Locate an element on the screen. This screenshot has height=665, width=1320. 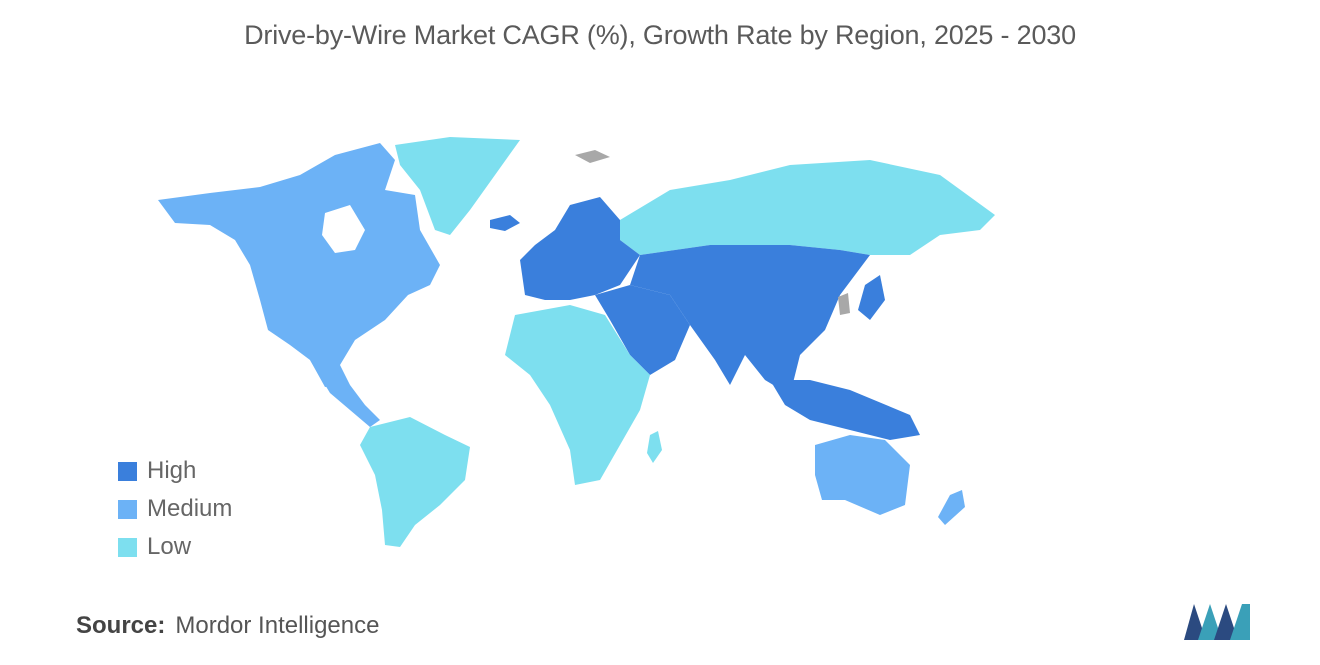
region-svalbard is located at coordinates (592, 156).